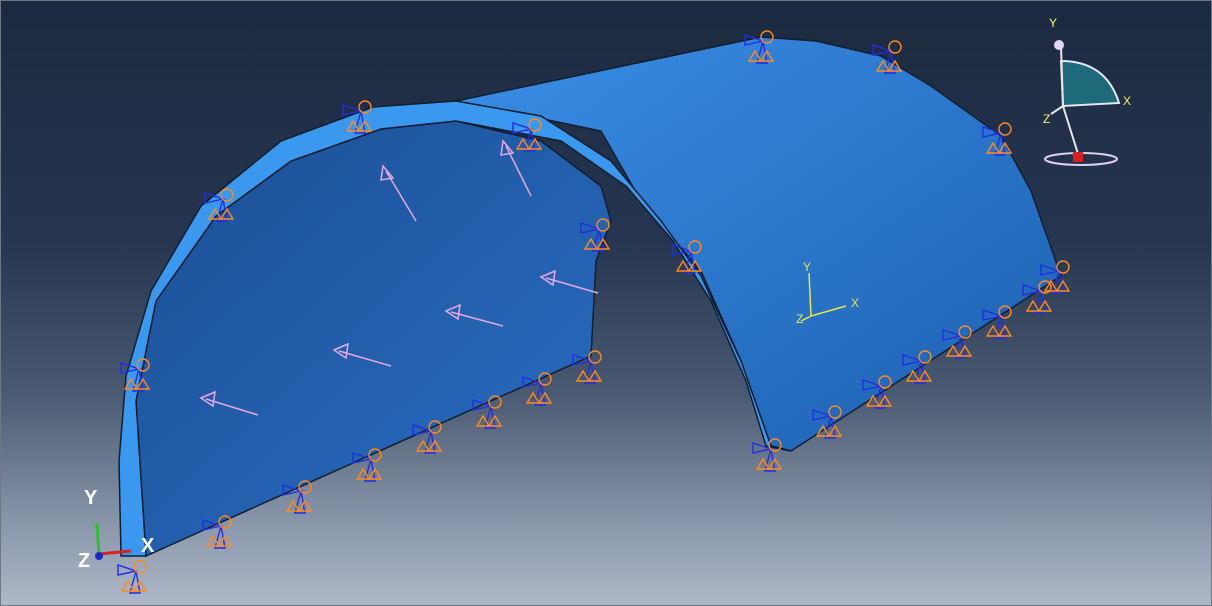  What do you see at coordinates (855, 303) in the screenshot?
I see `model-csys-x-label: X` at bounding box center [855, 303].